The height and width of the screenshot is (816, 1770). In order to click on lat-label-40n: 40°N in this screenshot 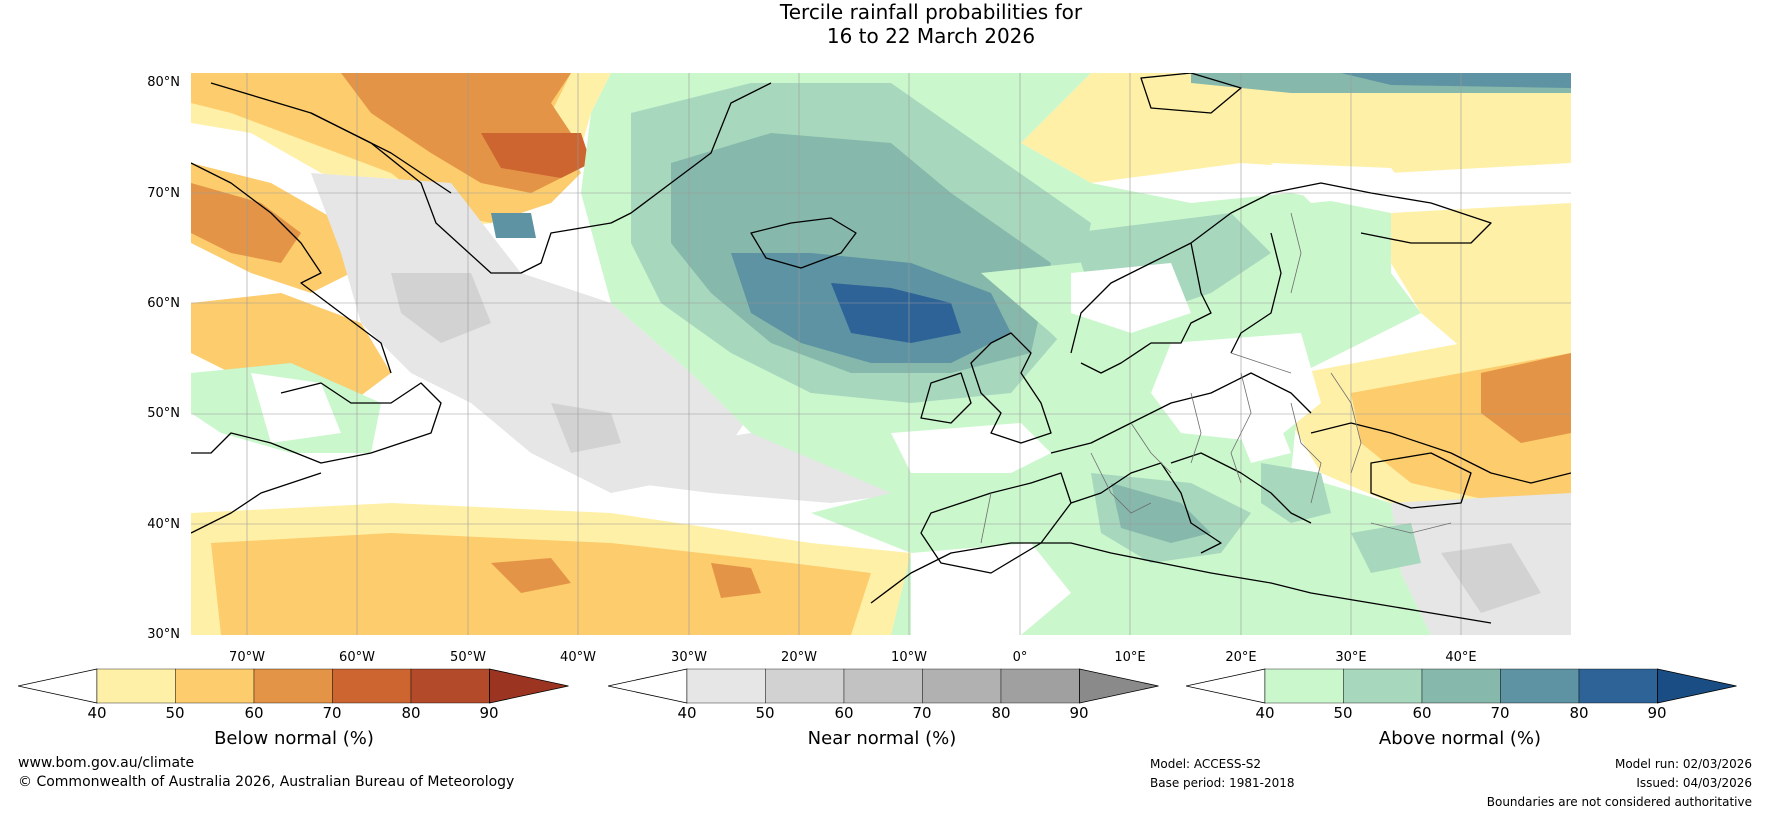, I will do `click(163, 524)`.